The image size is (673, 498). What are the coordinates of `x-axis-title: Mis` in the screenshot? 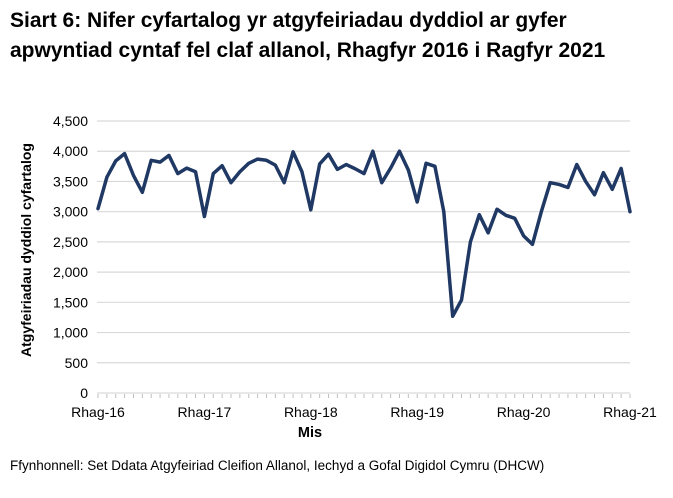 It's located at (310, 433).